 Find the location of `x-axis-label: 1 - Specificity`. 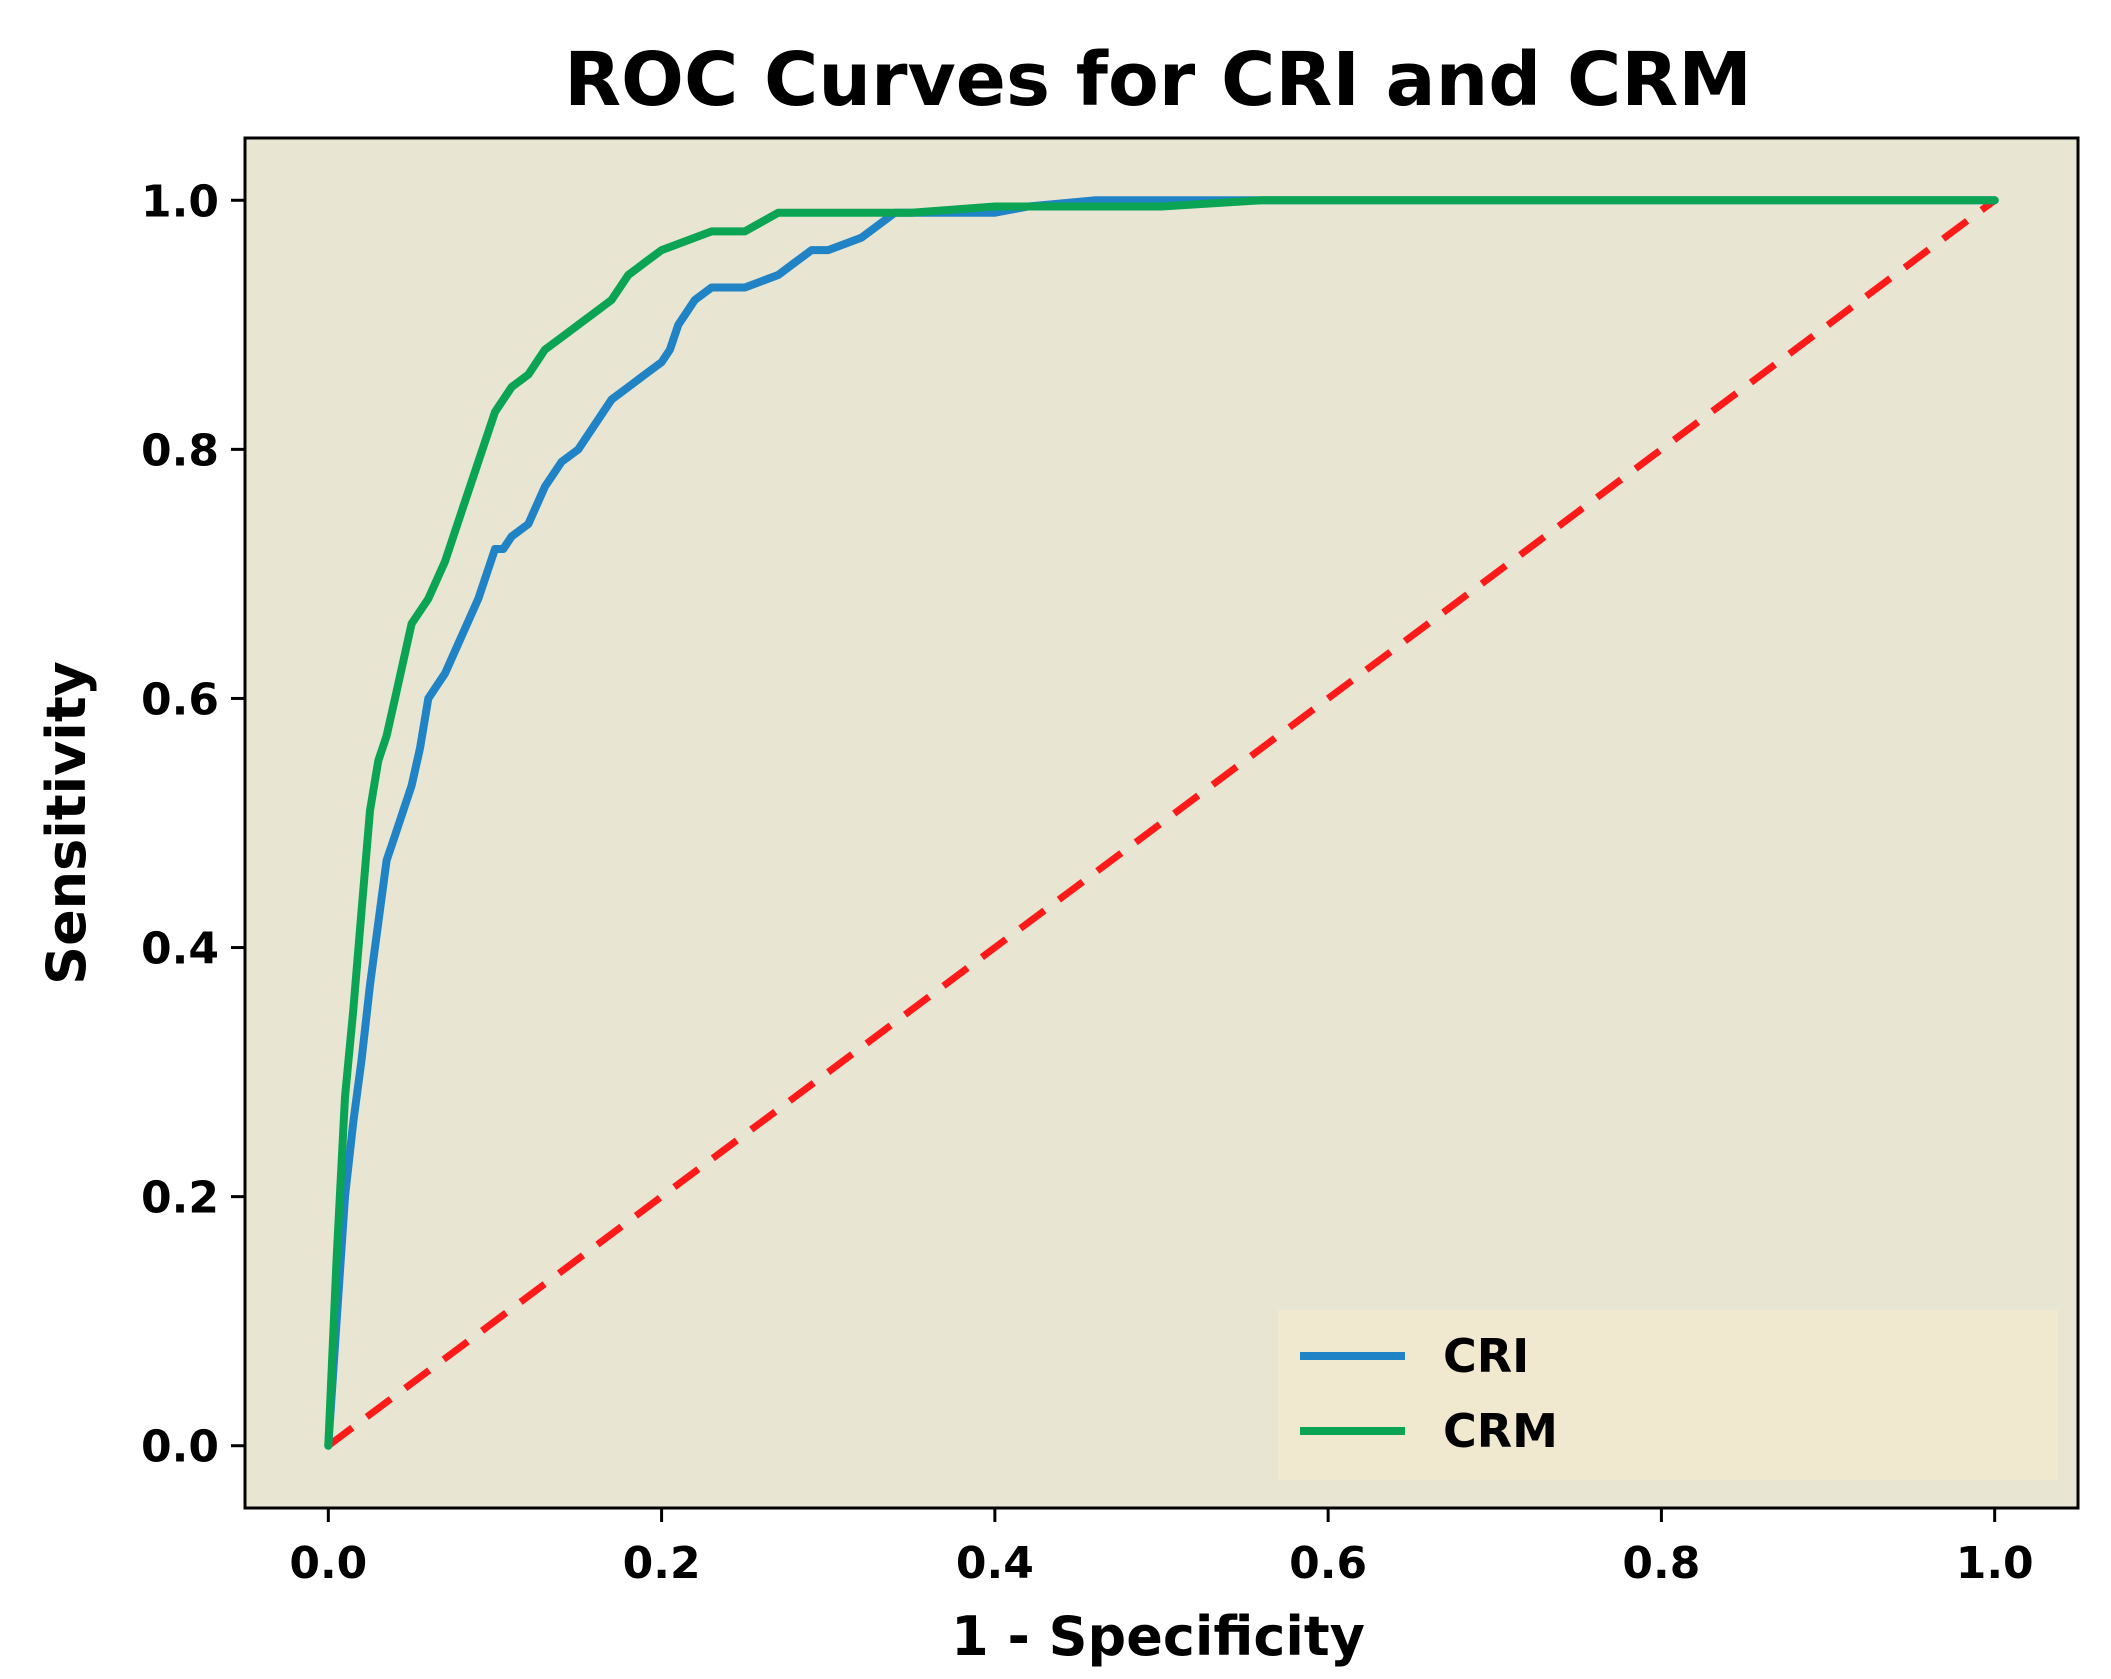

x-axis-label: 1 - Specificity is located at coordinates (1158, 1636).